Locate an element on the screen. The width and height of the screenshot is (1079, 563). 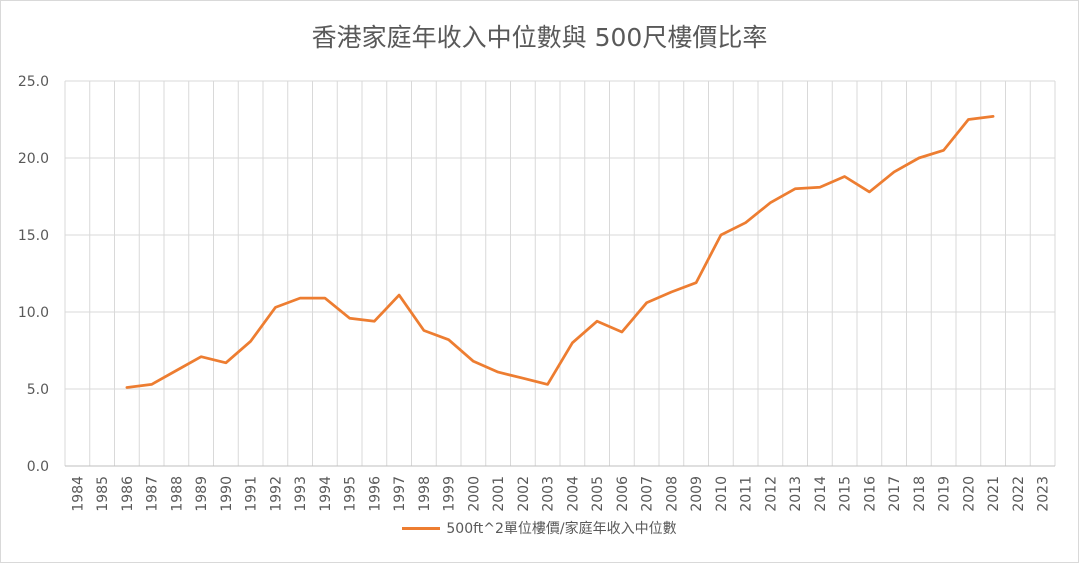
legend-swatch is located at coordinates (421, 528).